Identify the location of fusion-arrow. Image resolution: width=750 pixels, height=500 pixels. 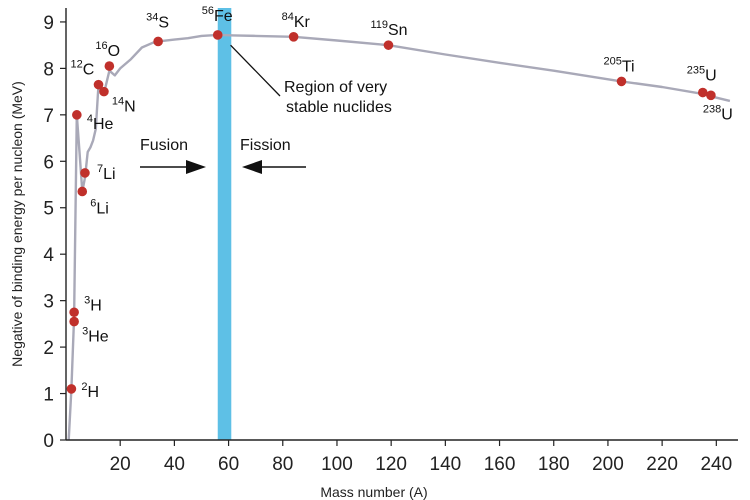
(173, 167).